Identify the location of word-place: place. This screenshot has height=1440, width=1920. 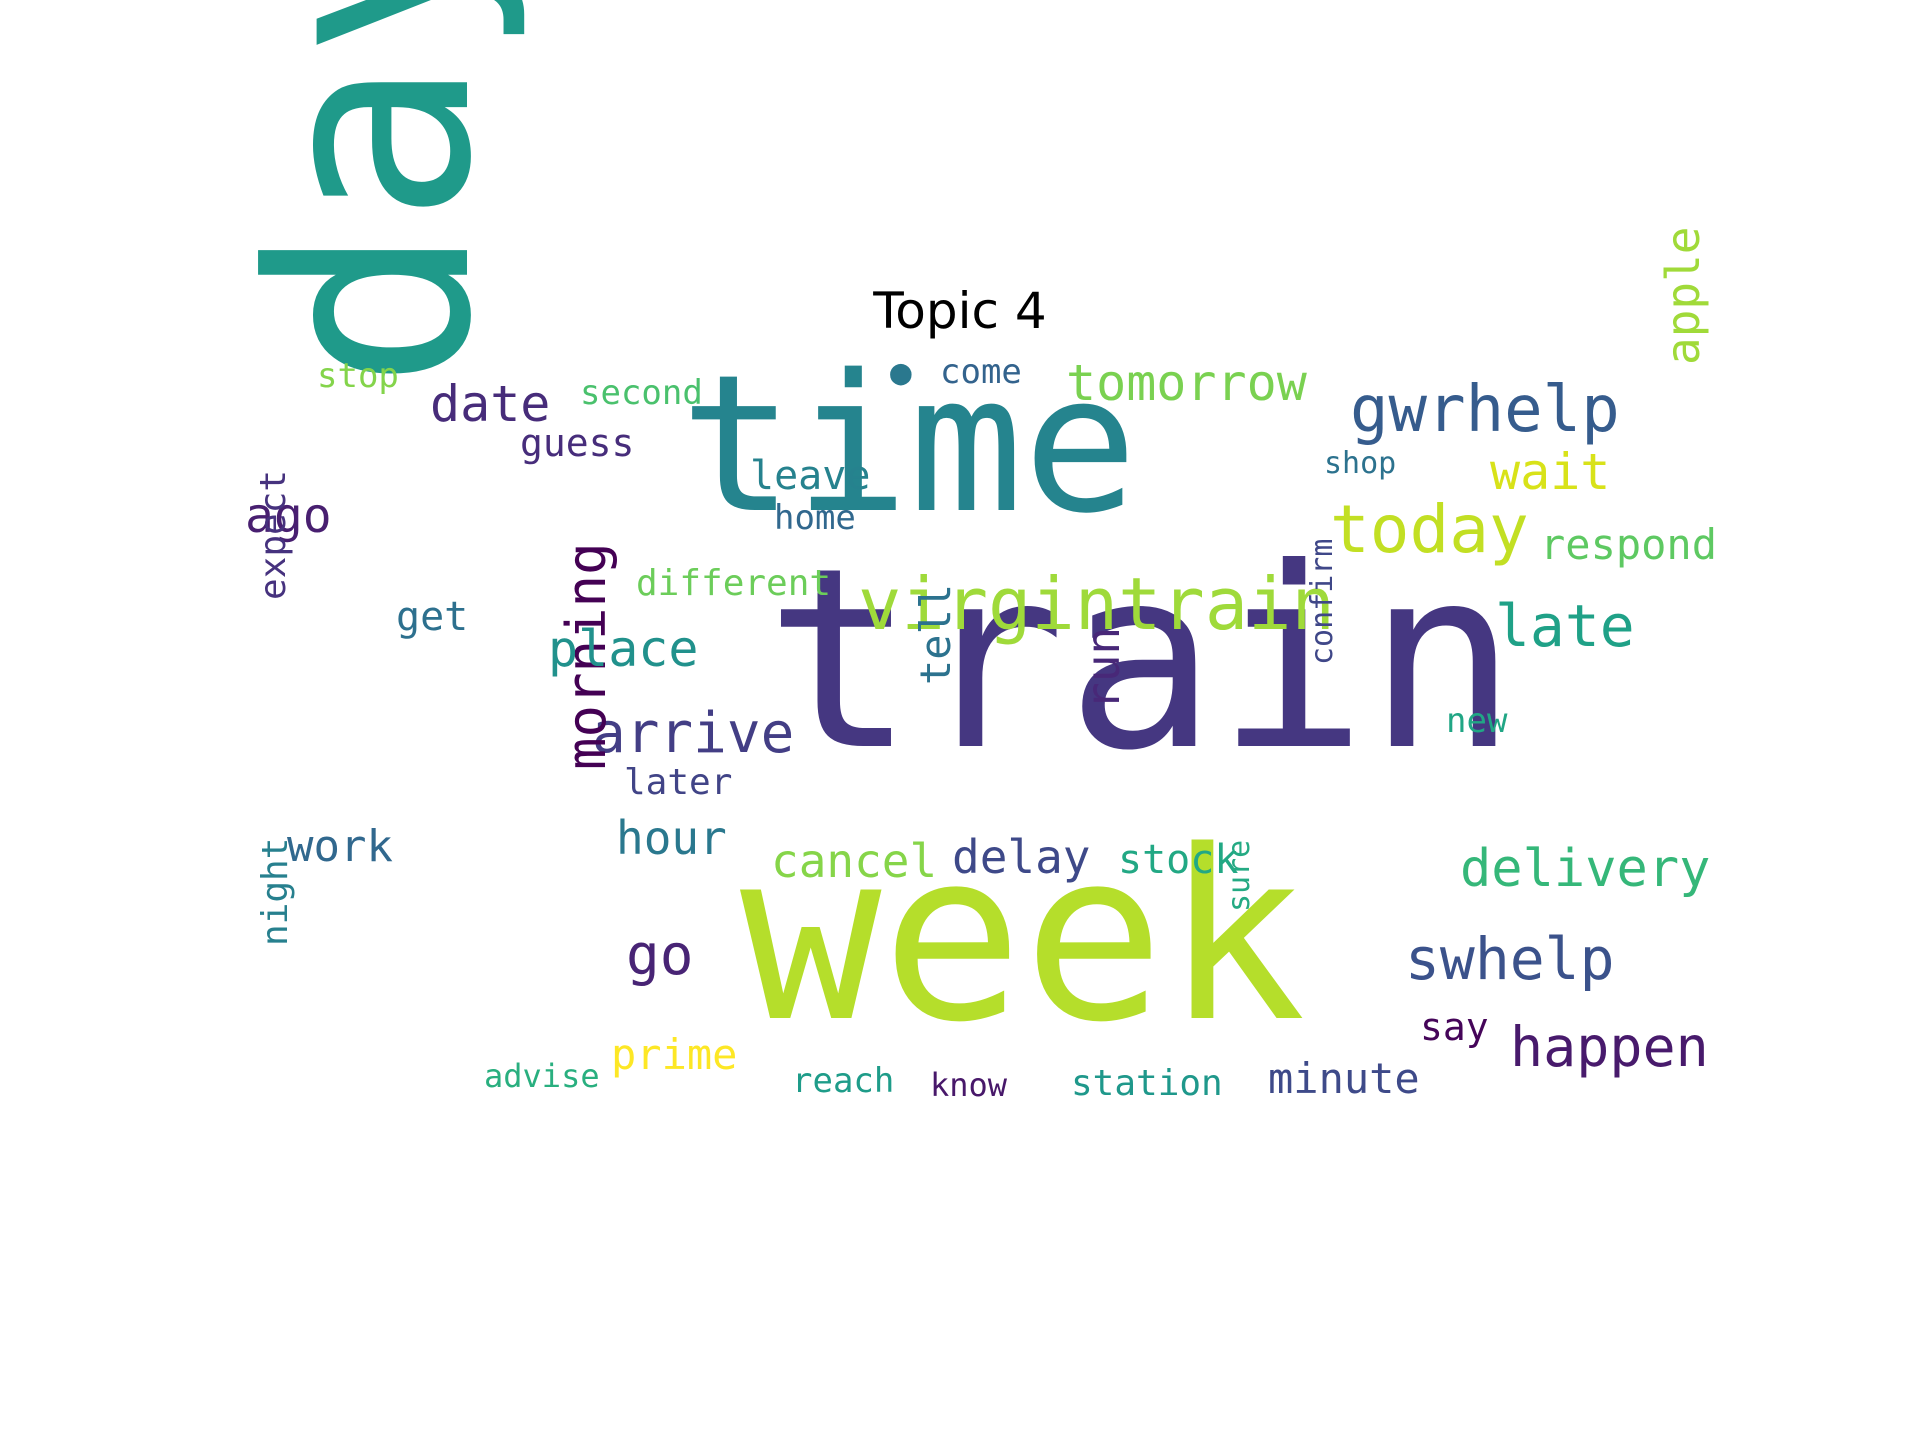
(623, 649).